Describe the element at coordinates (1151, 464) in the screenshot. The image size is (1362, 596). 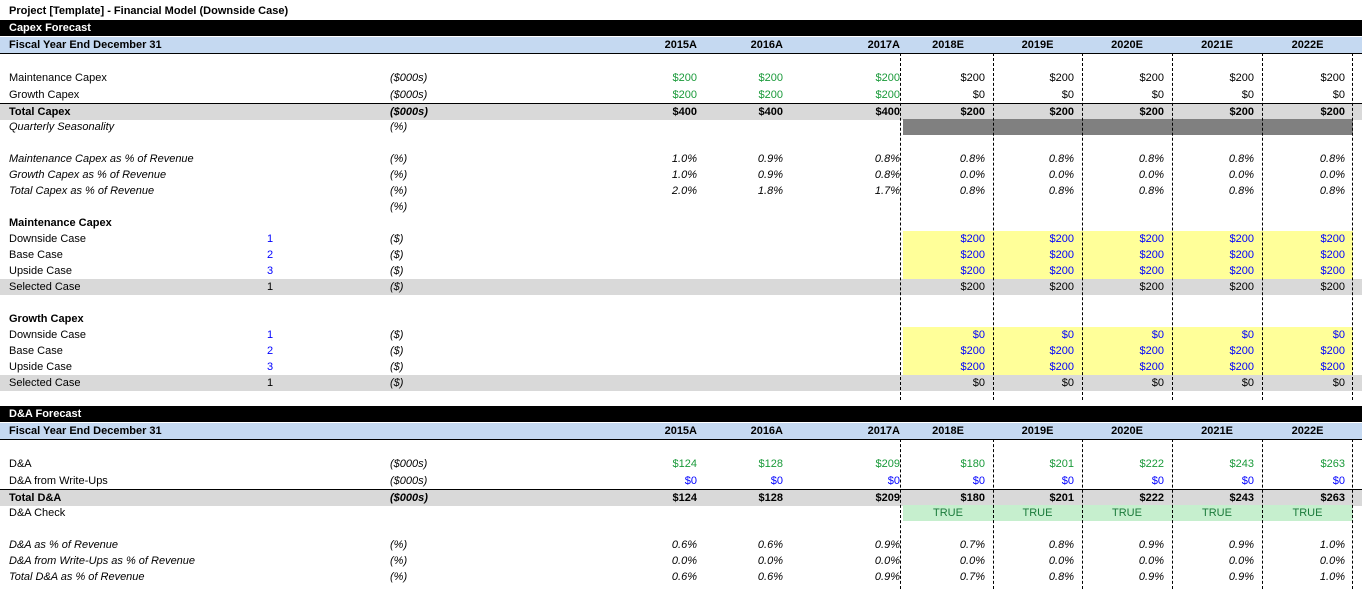
I see `da-row-value: $222` at that location.